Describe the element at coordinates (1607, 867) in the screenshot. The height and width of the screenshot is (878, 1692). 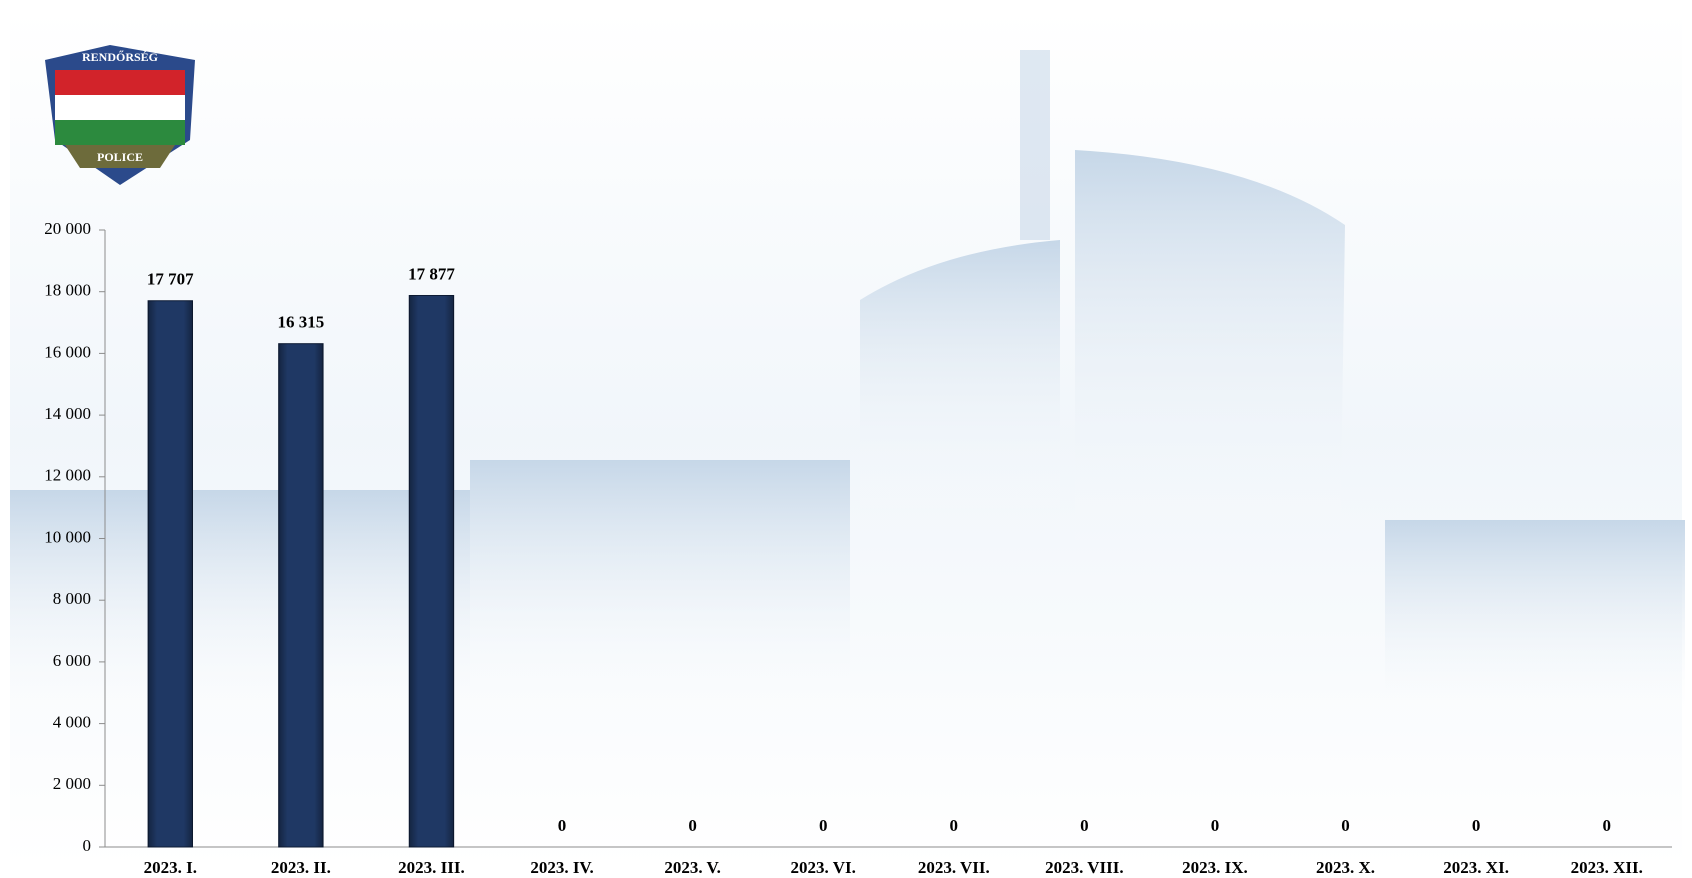
I see `x-tick-label: 2023. XII.` at that location.